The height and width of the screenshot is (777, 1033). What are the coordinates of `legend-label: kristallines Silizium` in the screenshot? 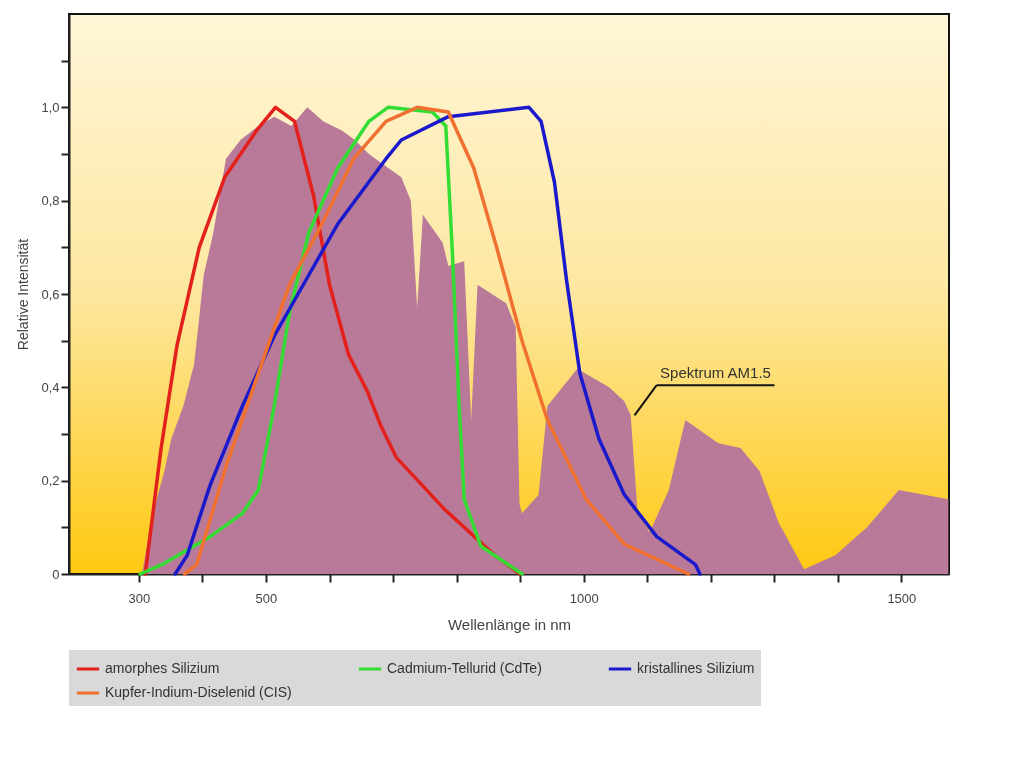 It's located at (696, 668).